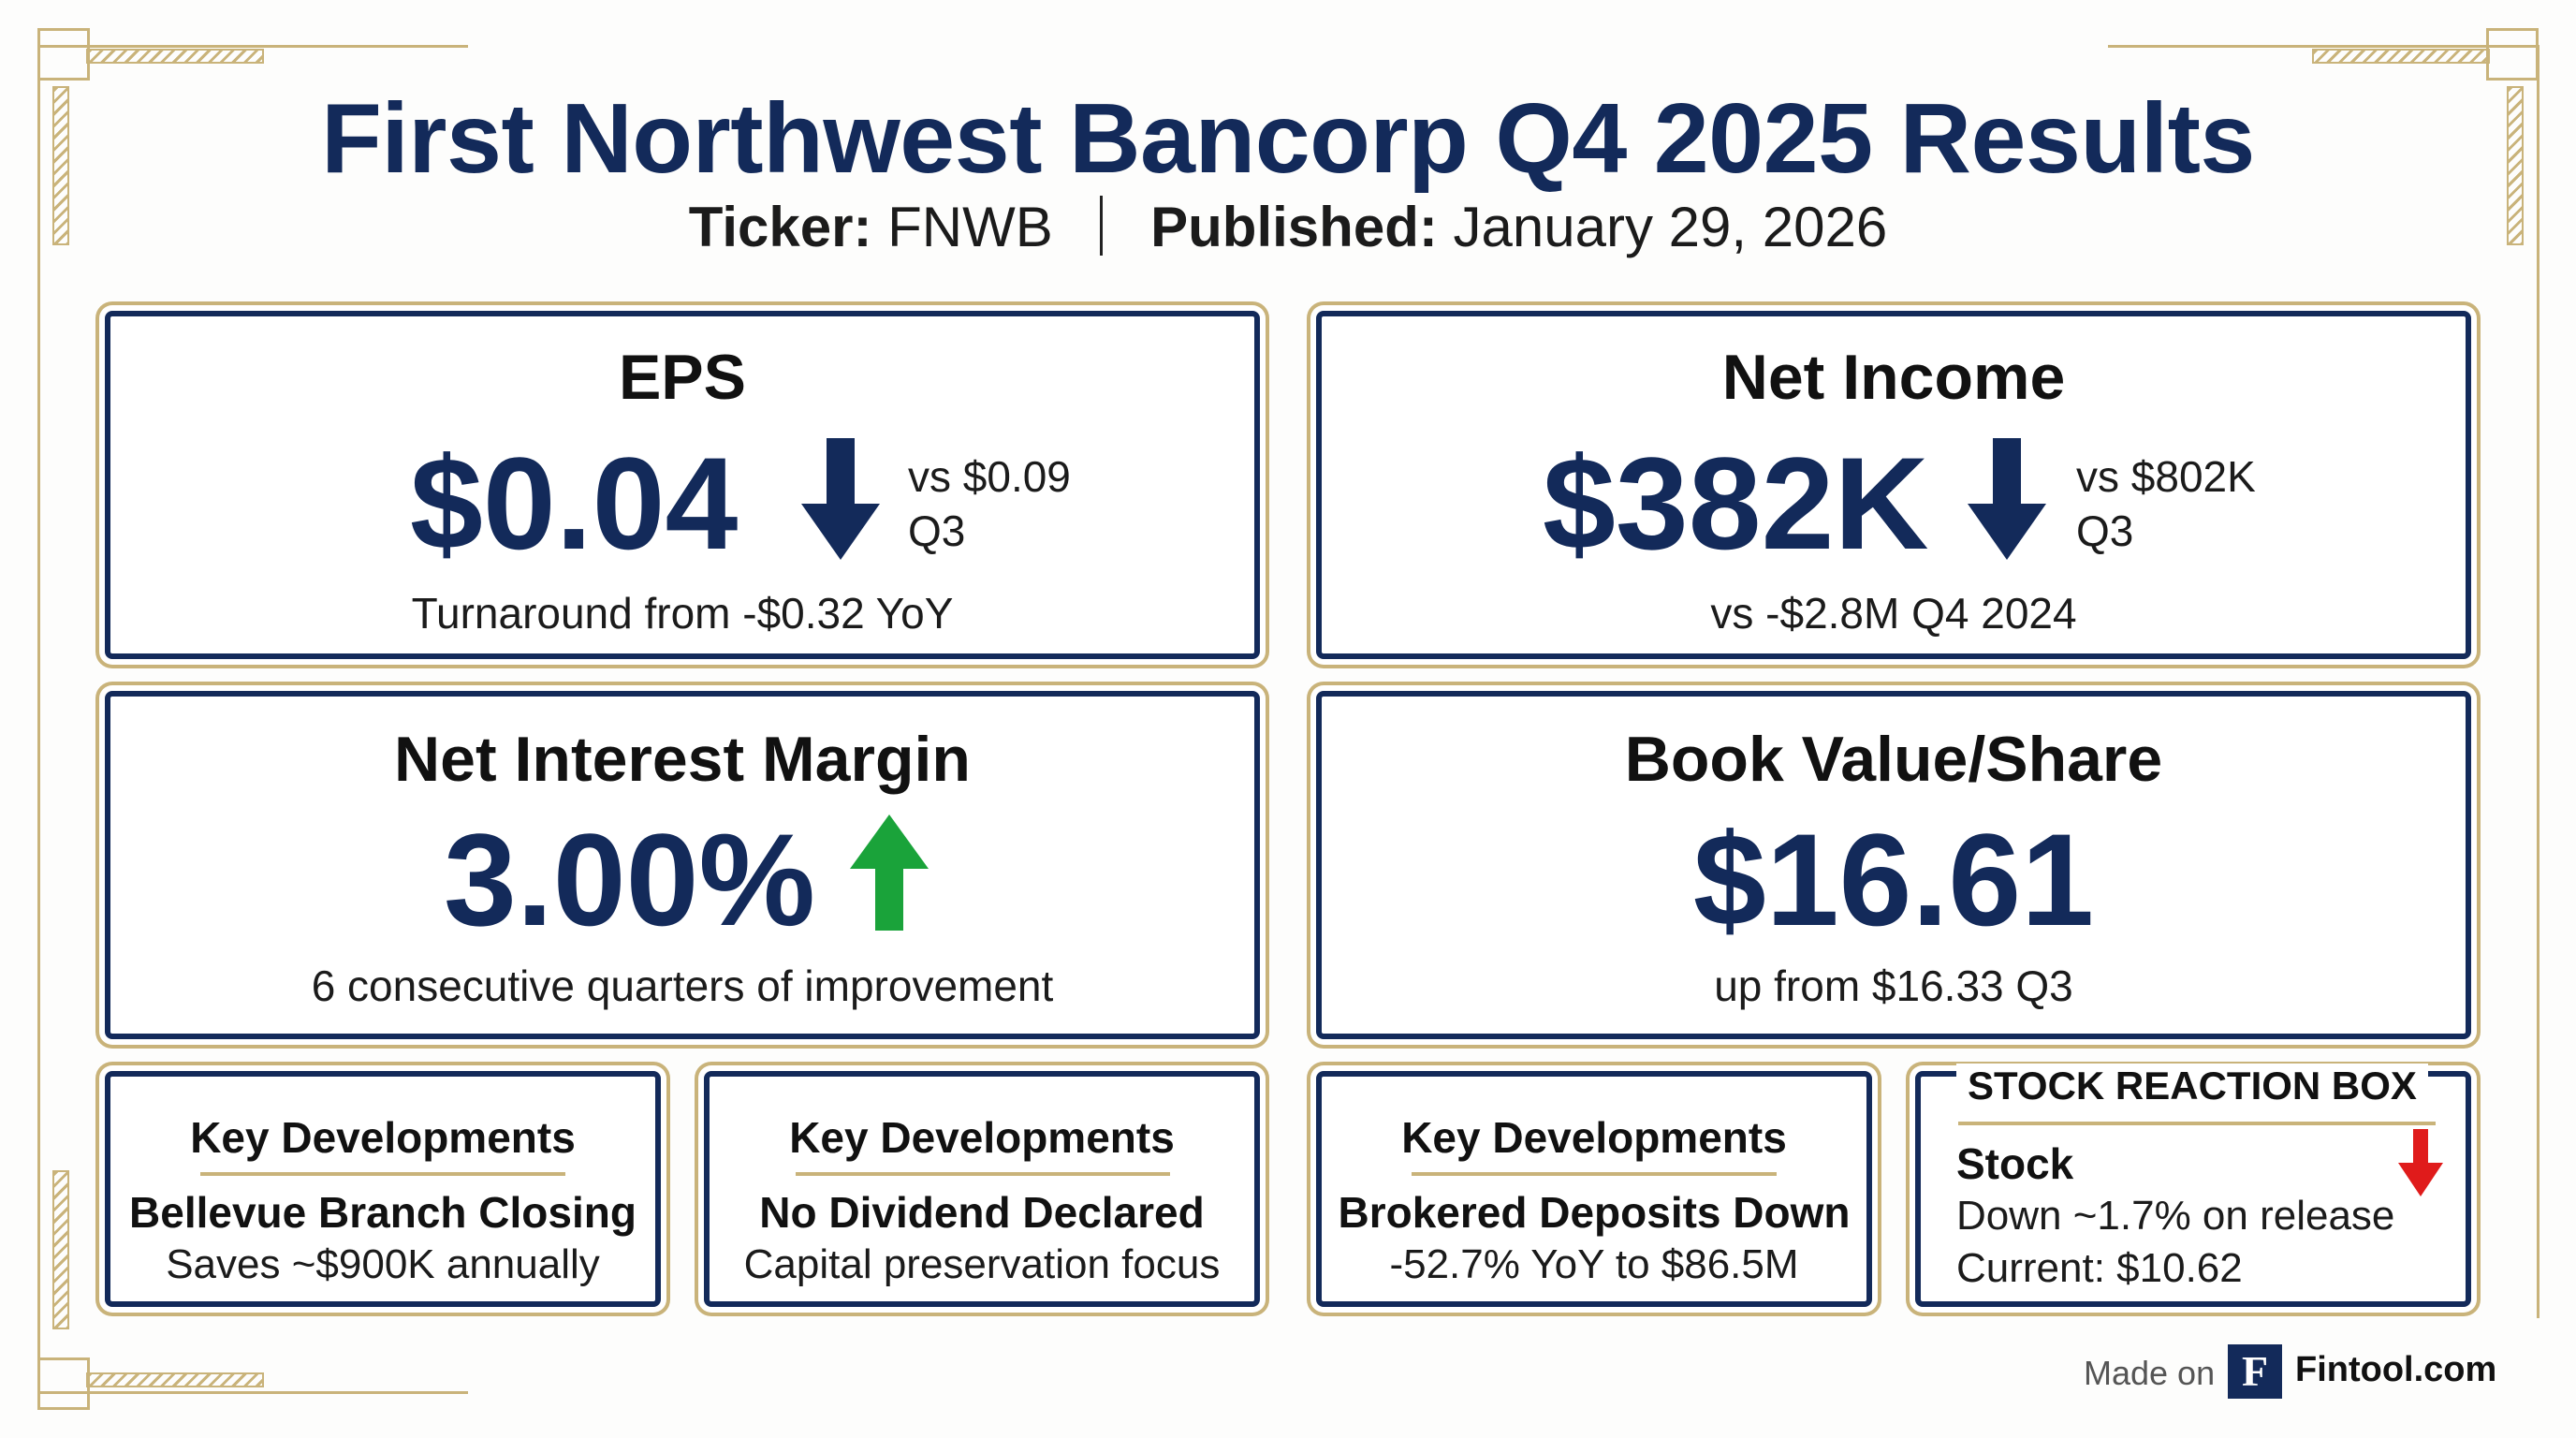 The image size is (2576, 1438). I want to click on eps-compare: vs $0.09 Q3, so click(989, 503).